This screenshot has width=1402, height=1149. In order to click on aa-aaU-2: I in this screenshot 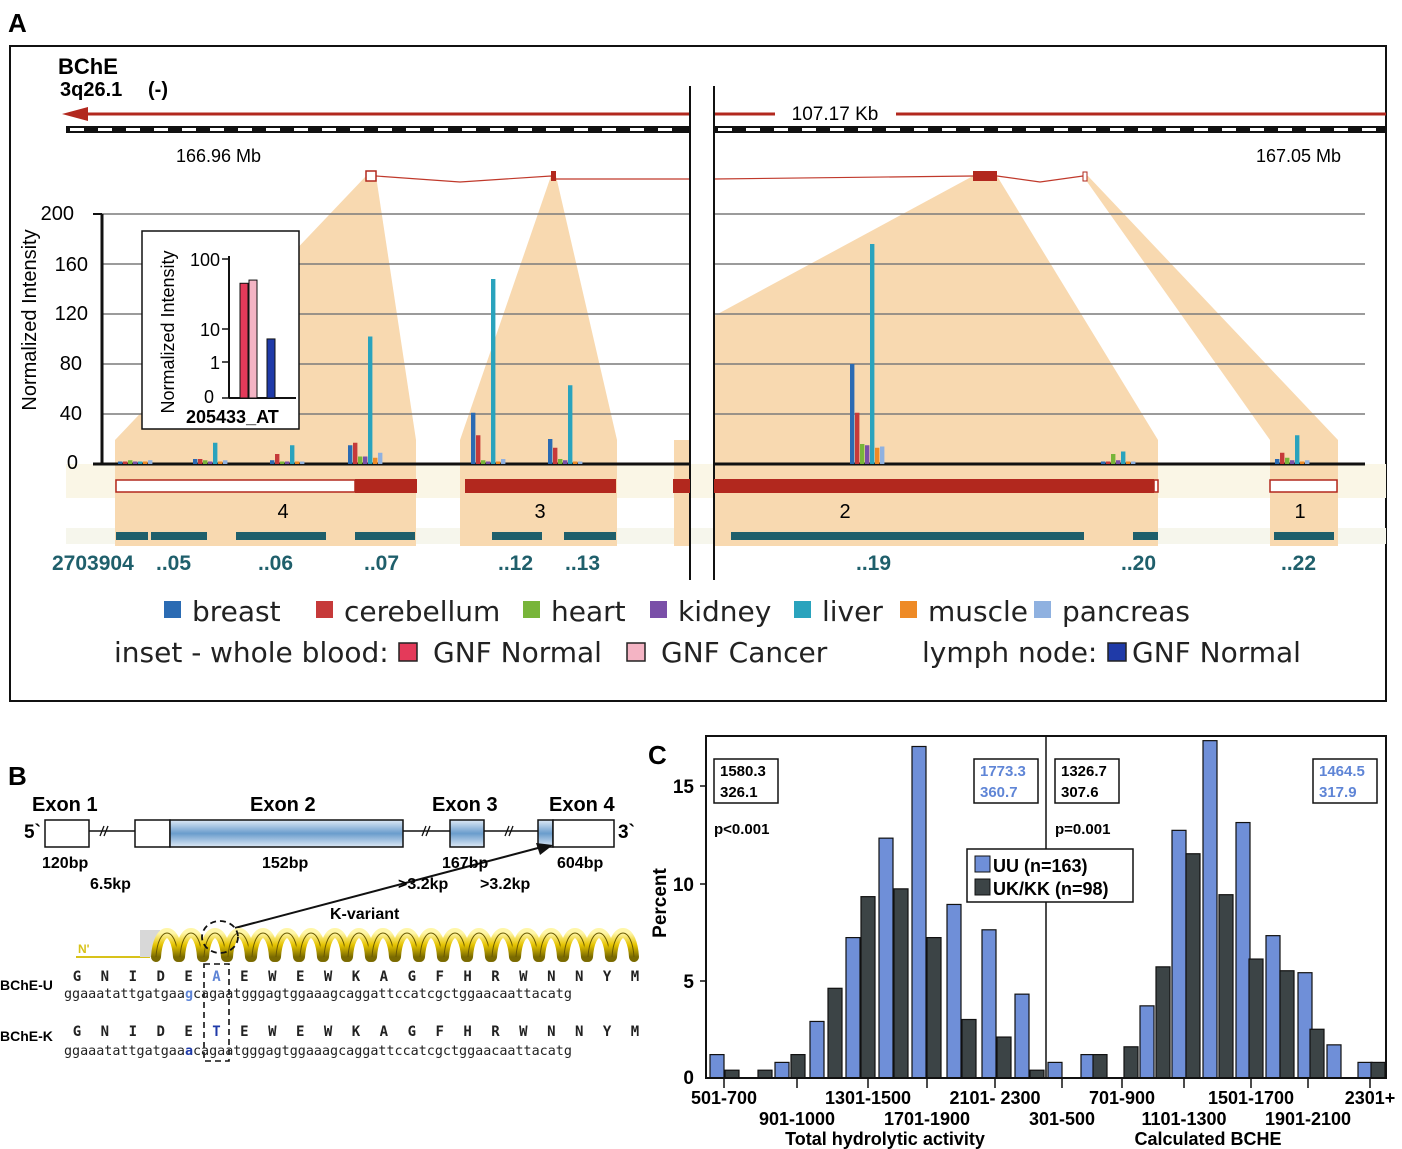, I will do `click(133, 977)`.